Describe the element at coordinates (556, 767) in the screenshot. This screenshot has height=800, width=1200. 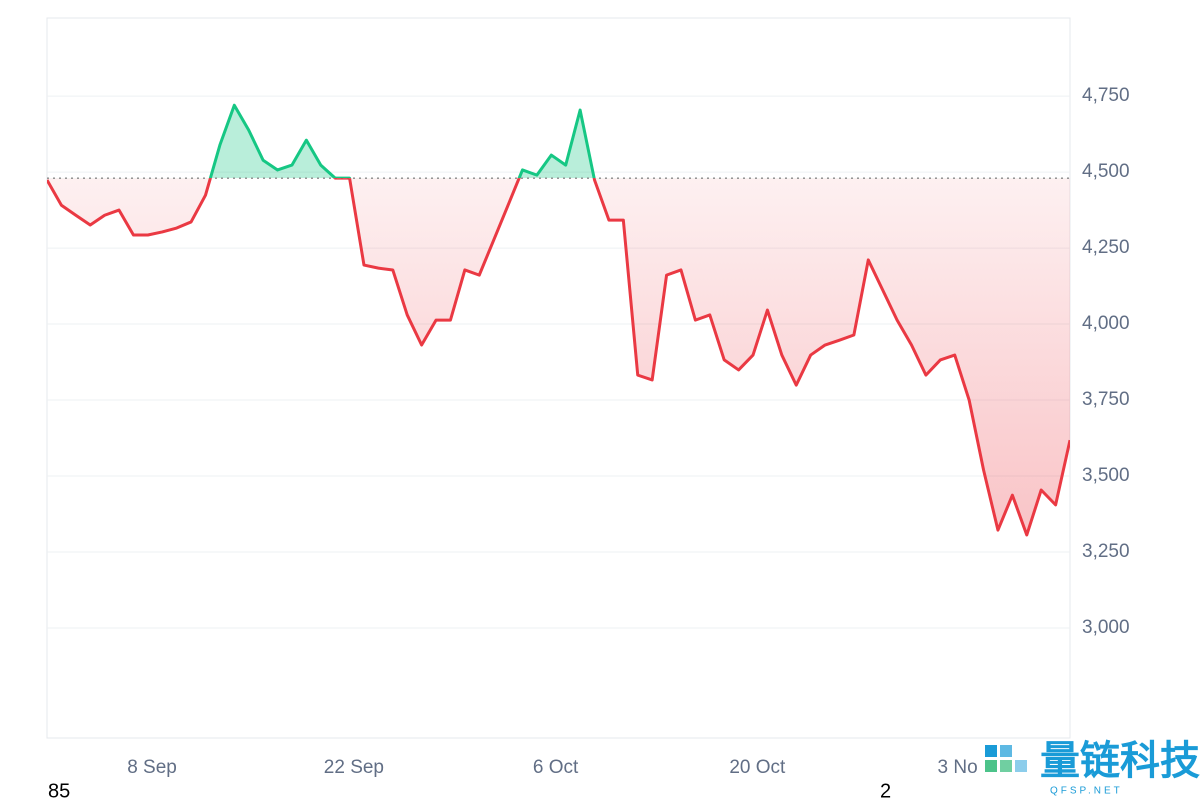
I see `x-tick-label: 6 Oct` at that location.